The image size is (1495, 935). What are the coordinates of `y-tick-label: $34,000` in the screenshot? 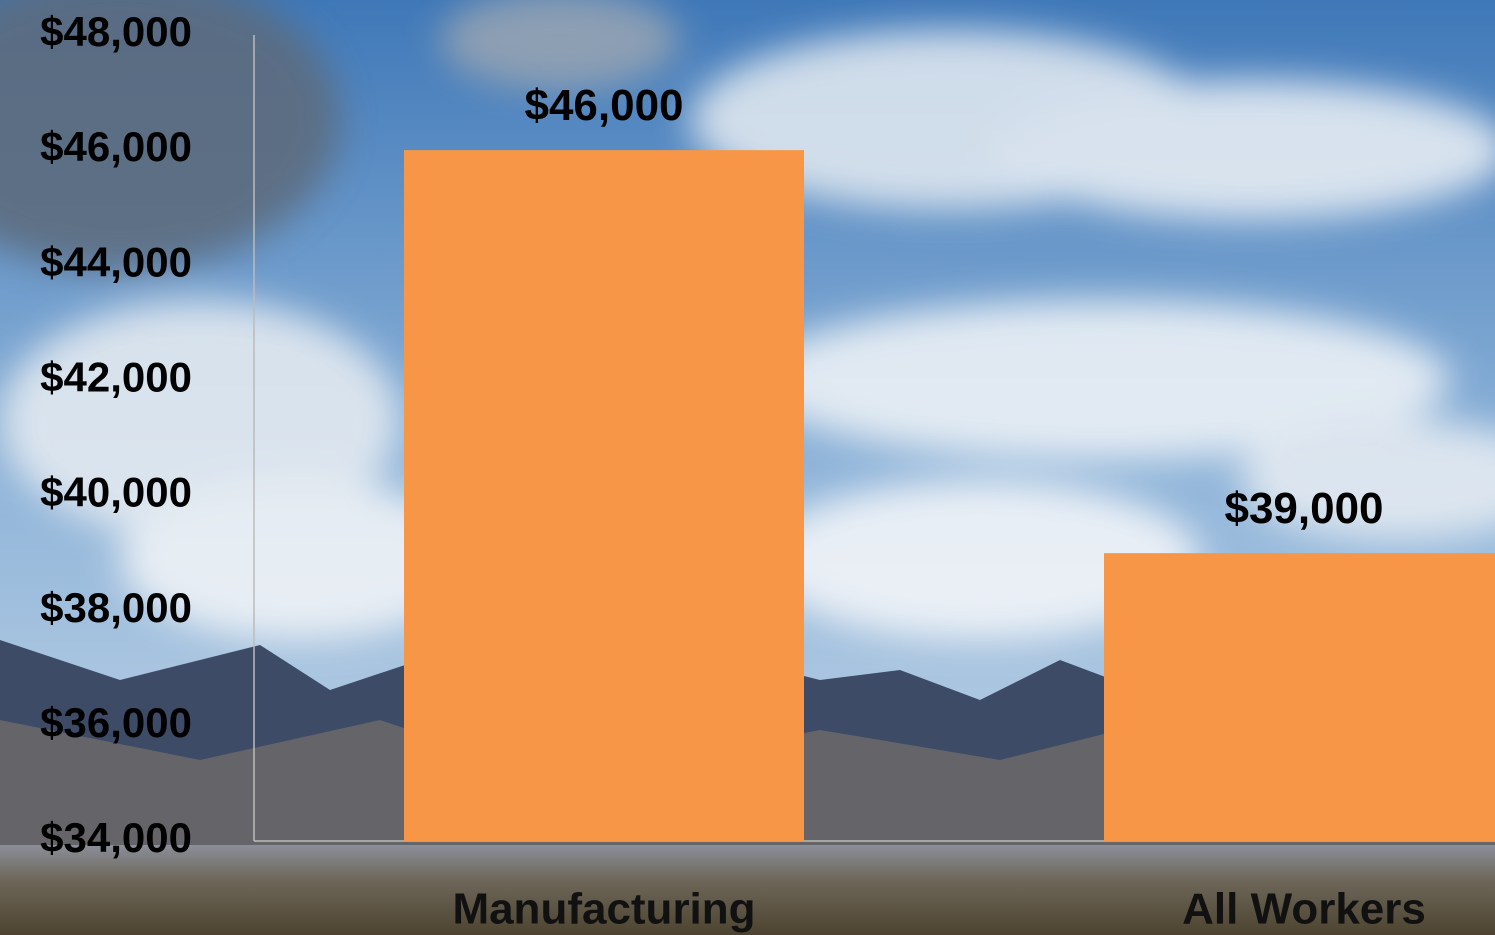 It's located at (116, 837).